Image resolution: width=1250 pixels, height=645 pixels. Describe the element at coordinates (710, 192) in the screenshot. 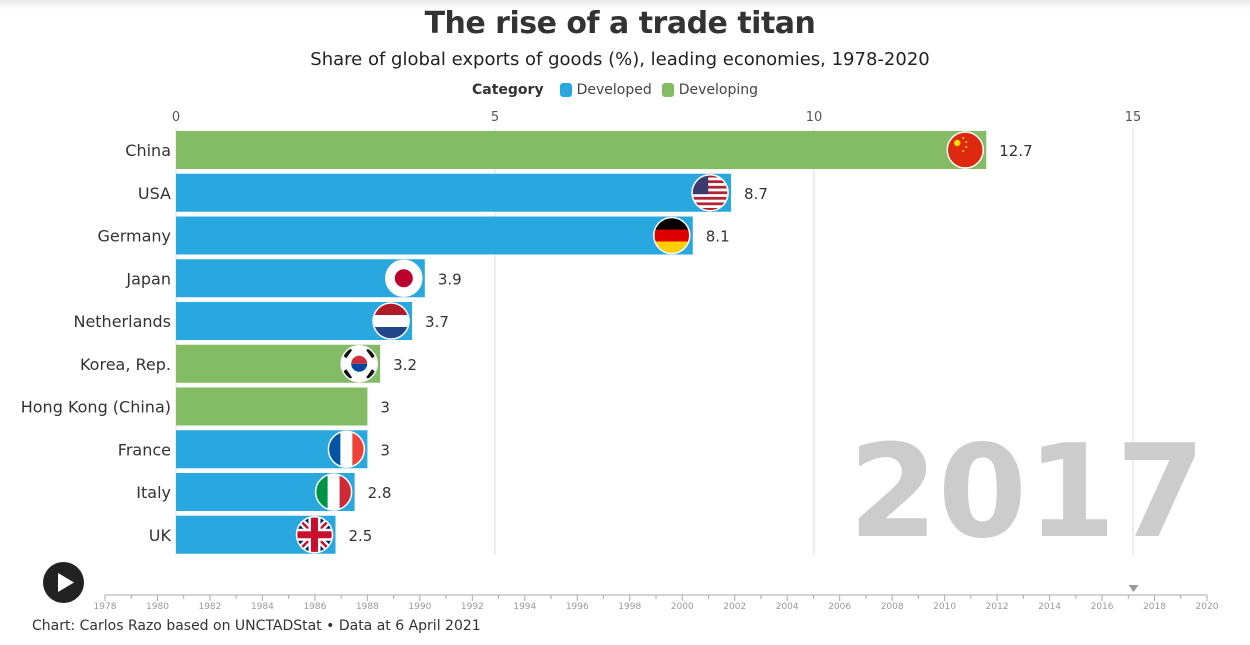

I see `usa-flag-icon` at that location.